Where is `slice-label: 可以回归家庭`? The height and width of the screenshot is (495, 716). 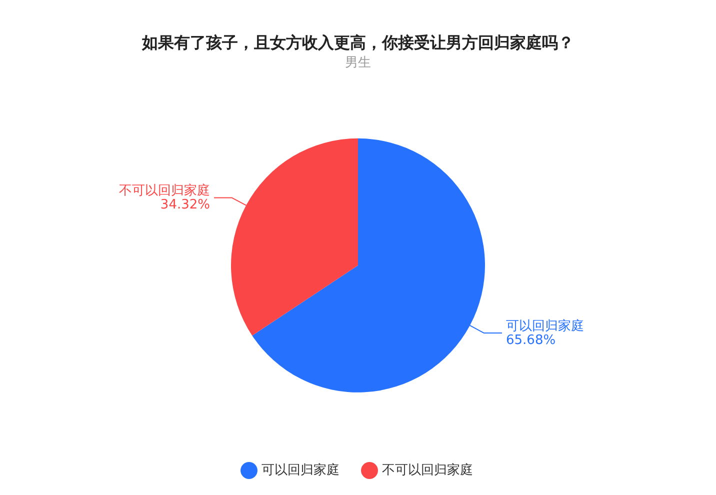 slice-label: 可以回归家庭 is located at coordinates (545, 326).